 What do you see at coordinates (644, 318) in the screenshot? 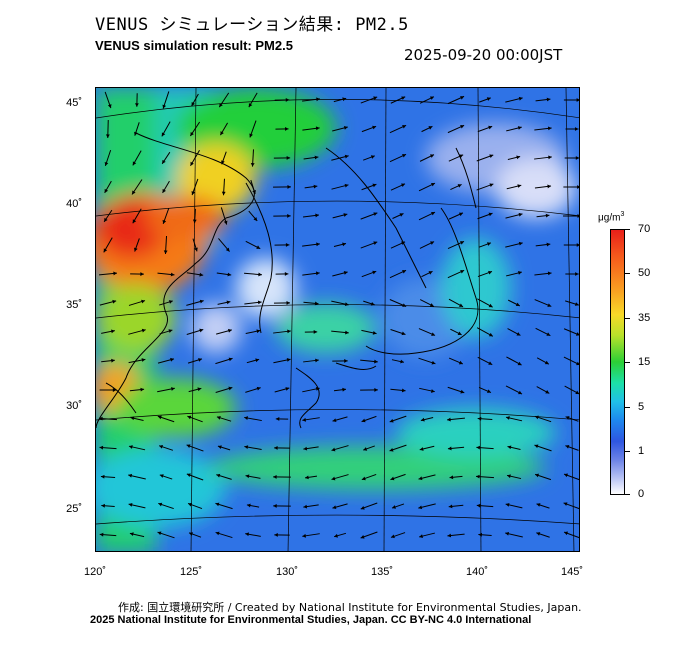
I see `colorbar-label: 35` at bounding box center [644, 318].